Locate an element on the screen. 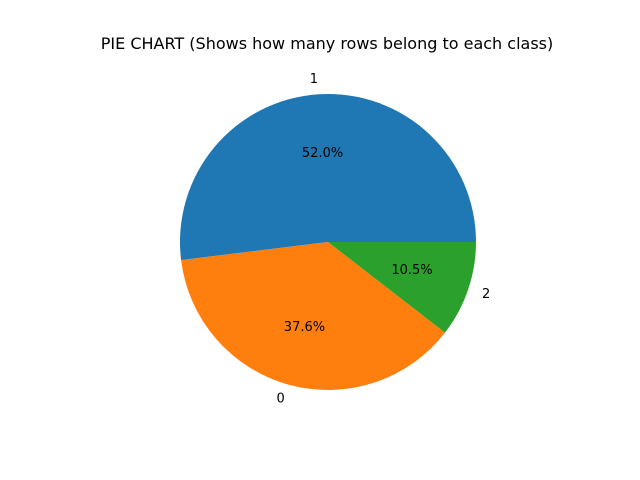  slice-percent-2: 10.5% is located at coordinates (411, 270).